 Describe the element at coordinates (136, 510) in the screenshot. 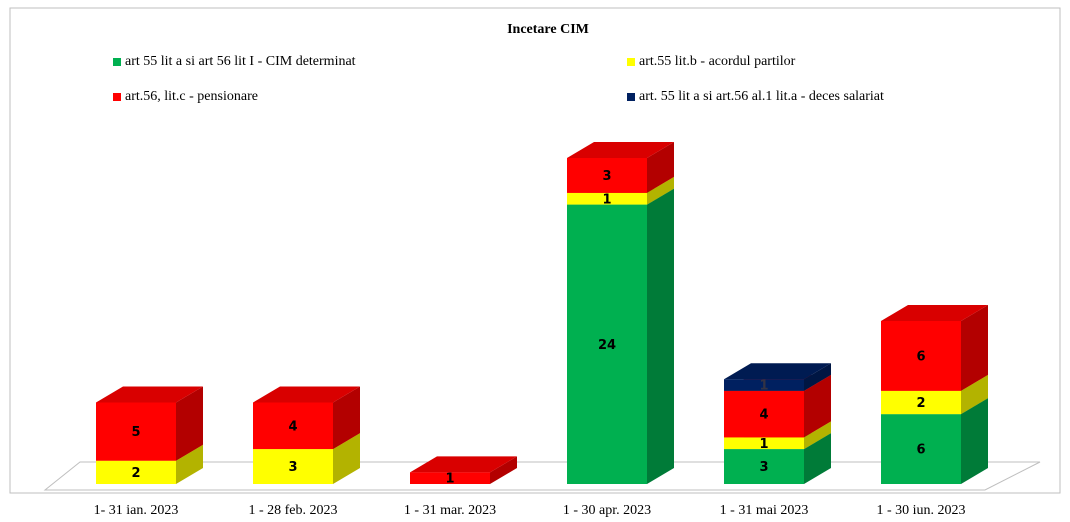

I see `x-tick-label: 1- 31 ian. 2023` at that location.